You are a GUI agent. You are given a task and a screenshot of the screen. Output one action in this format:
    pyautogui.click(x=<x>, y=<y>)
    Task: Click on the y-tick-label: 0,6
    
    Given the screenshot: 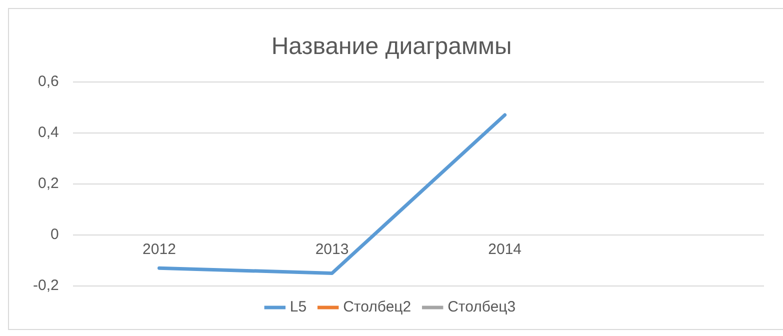 What is the action you would take?
    pyautogui.click(x=48, y=81)
    